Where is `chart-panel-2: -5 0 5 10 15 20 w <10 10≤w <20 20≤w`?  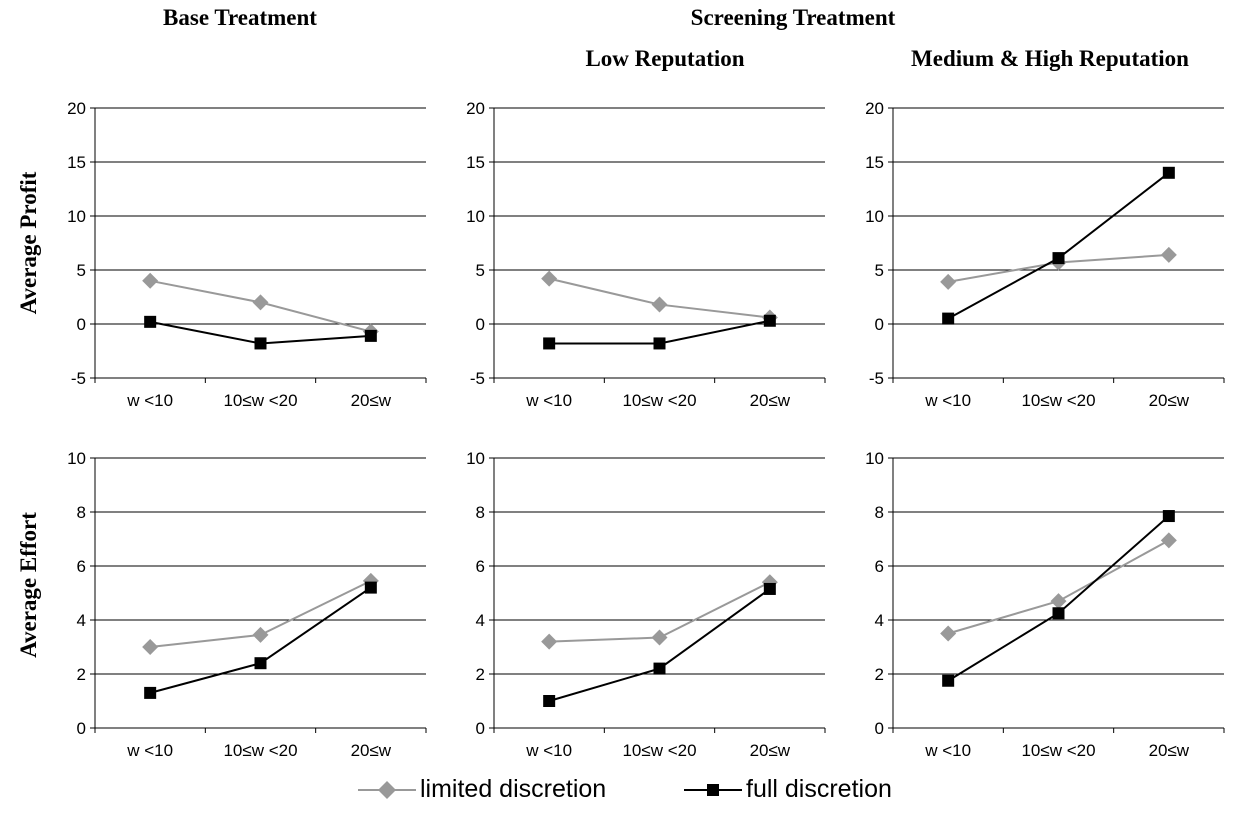 chart-panel-2: -5 0 5 10 15 20 w <10 10≤w <20 20≤w is located at coordinates (646, 254).